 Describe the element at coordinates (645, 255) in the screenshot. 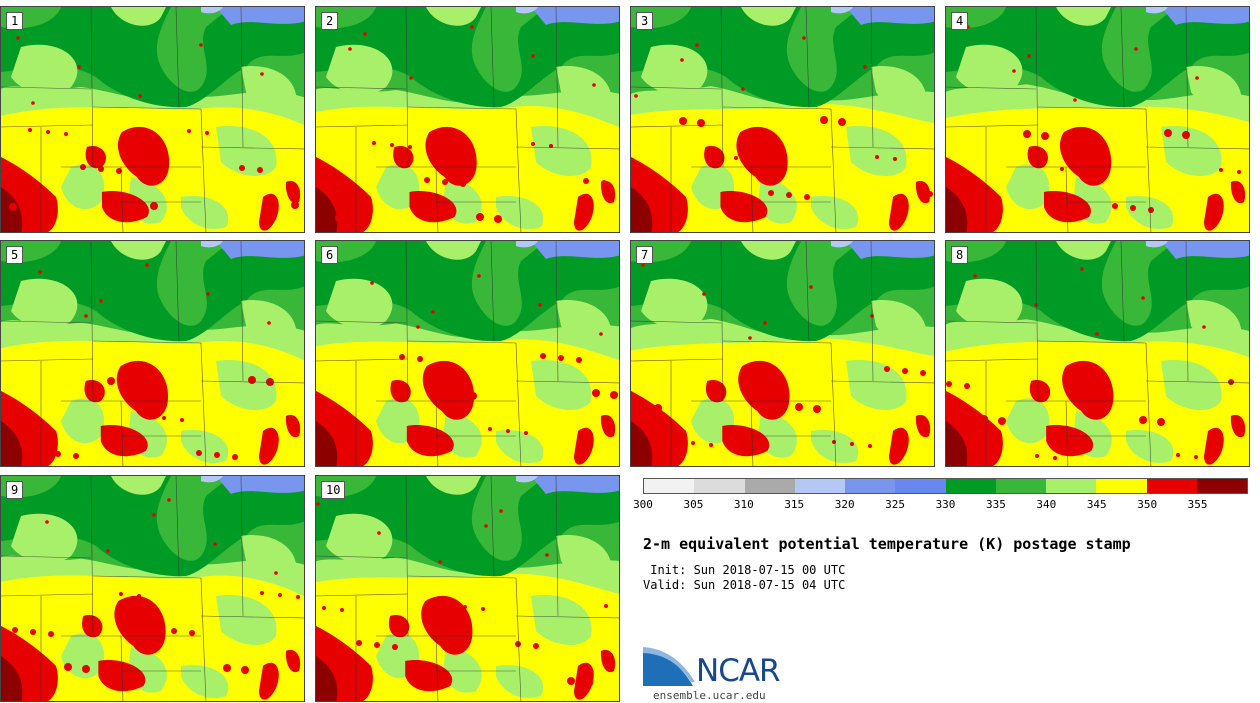

I see `panel-label: 7` at that location.